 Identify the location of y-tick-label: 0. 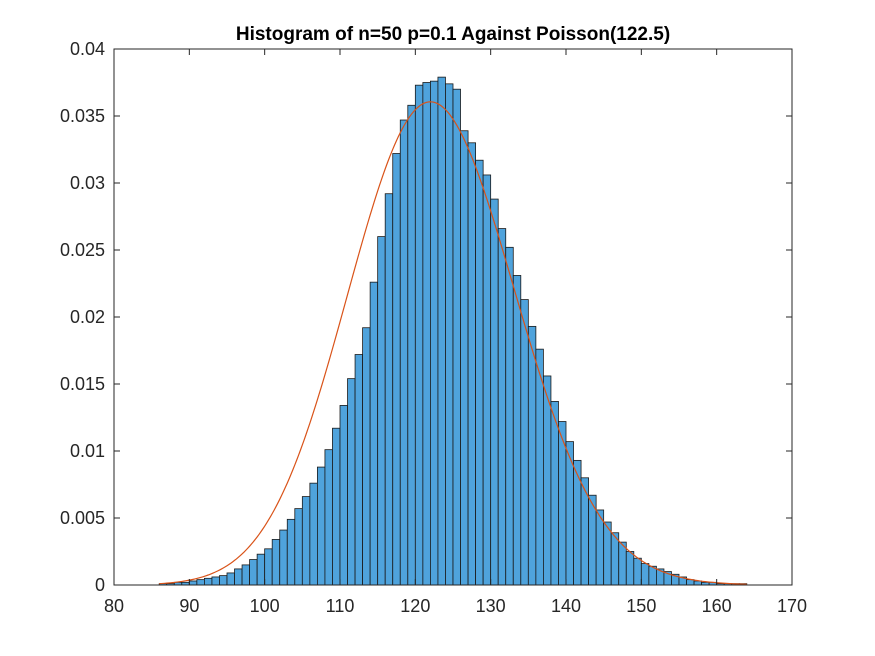
(100, 585).